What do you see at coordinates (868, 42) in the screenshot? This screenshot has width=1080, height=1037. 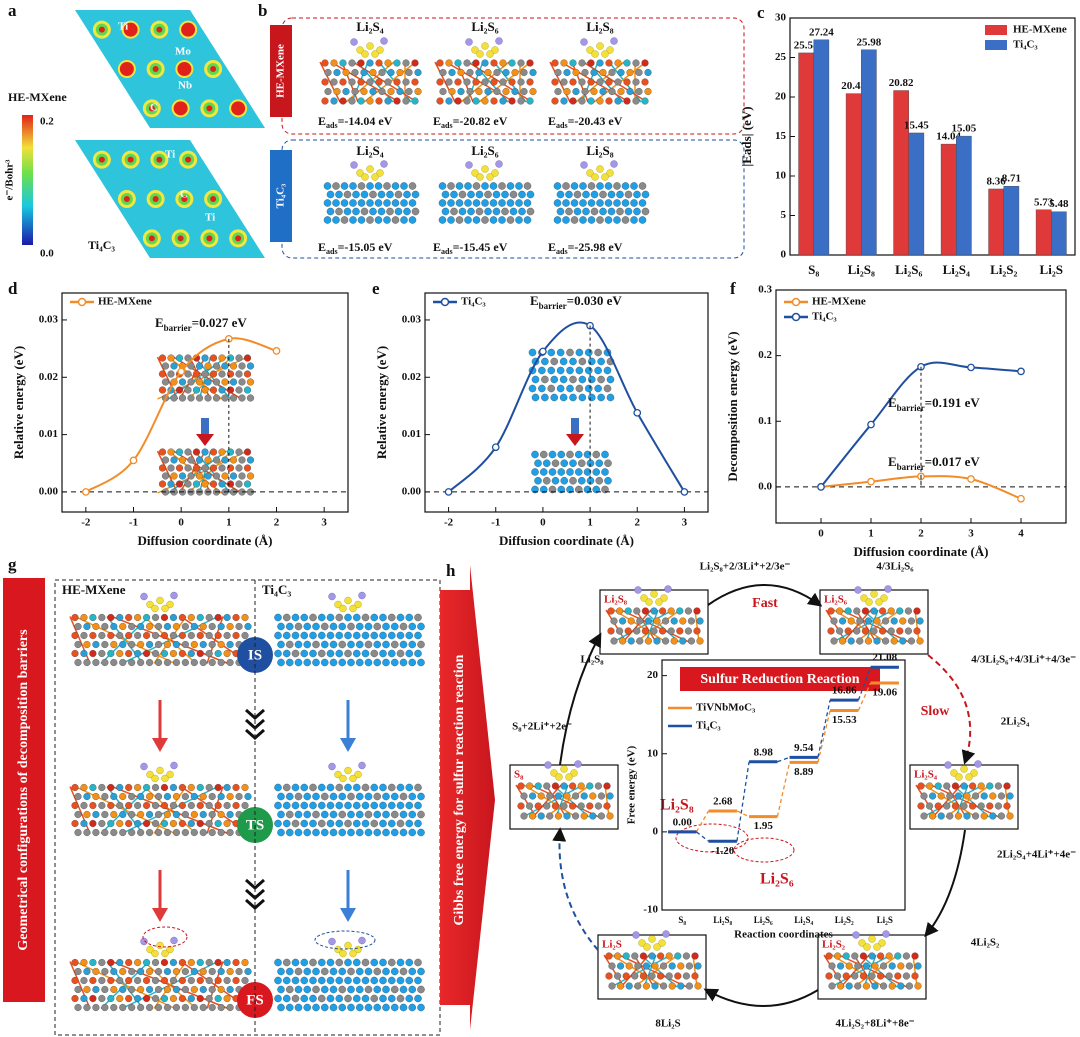 I see `data-label: 25.98` at bounding box center [868, 42].